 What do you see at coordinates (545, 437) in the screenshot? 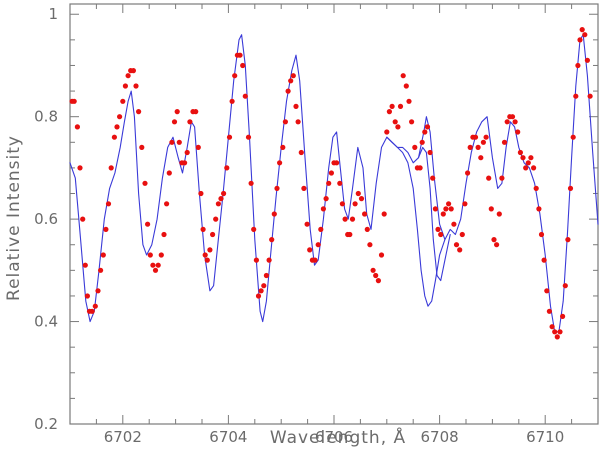
I see `x-tick-label: 6710` at bounding box center [545, 437].